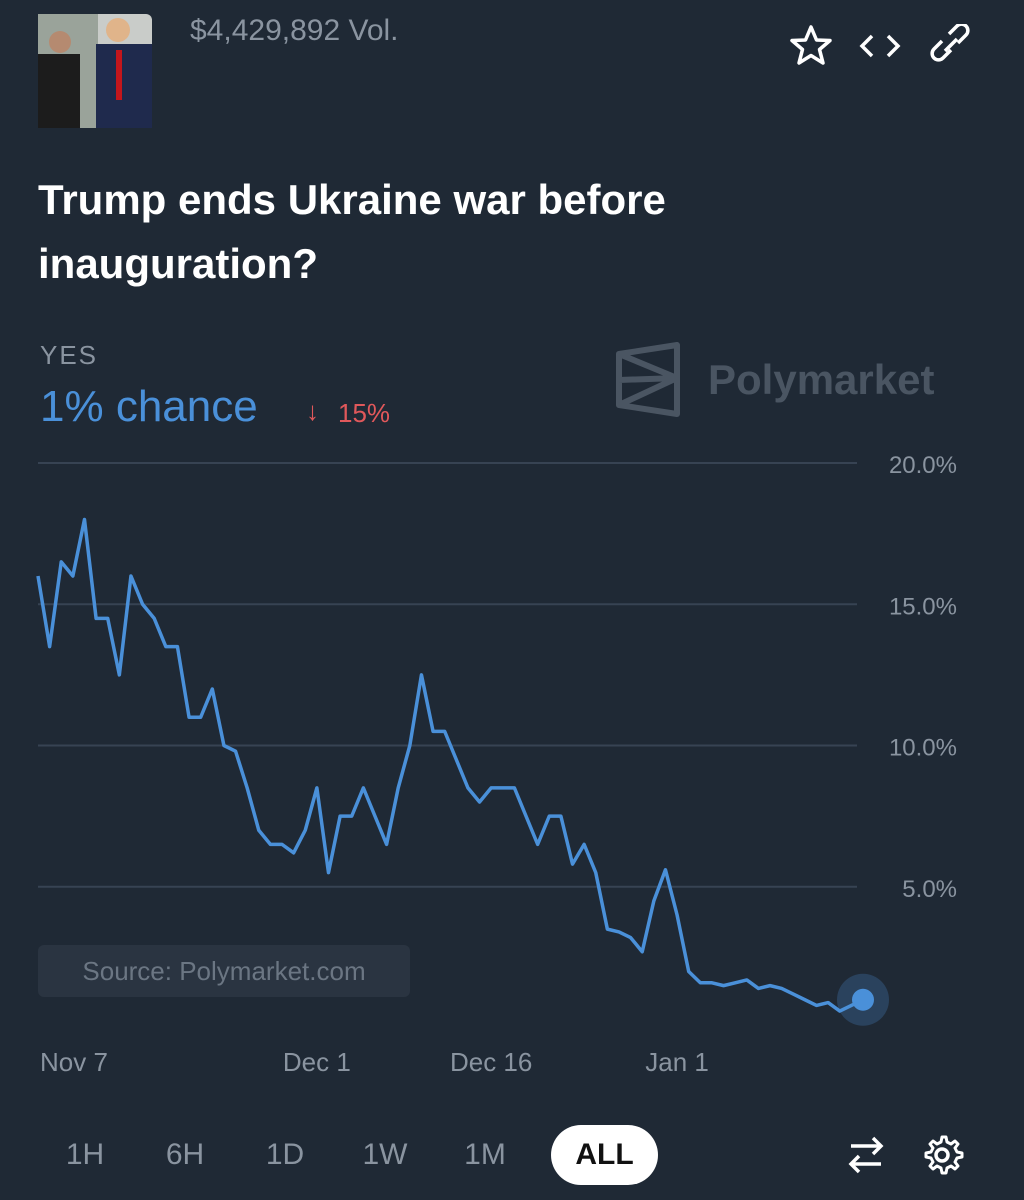 Image resolution: width=1024 pixels, height=1200 pixels. What do you see at coordinates (866, 1155) in the screenshot?
I see `swap-icon` at bounding box center [866, 1155].